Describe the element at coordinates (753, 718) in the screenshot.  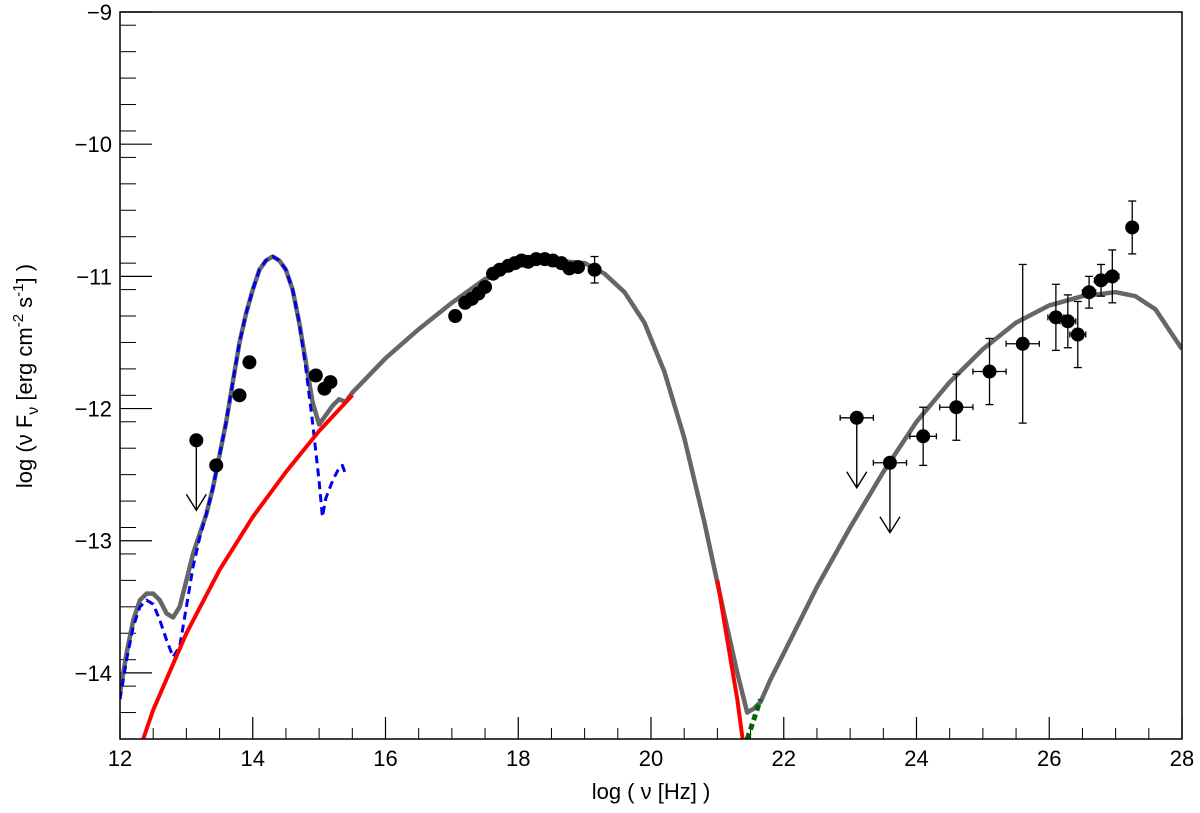
I see `series-compton-component` at that location.